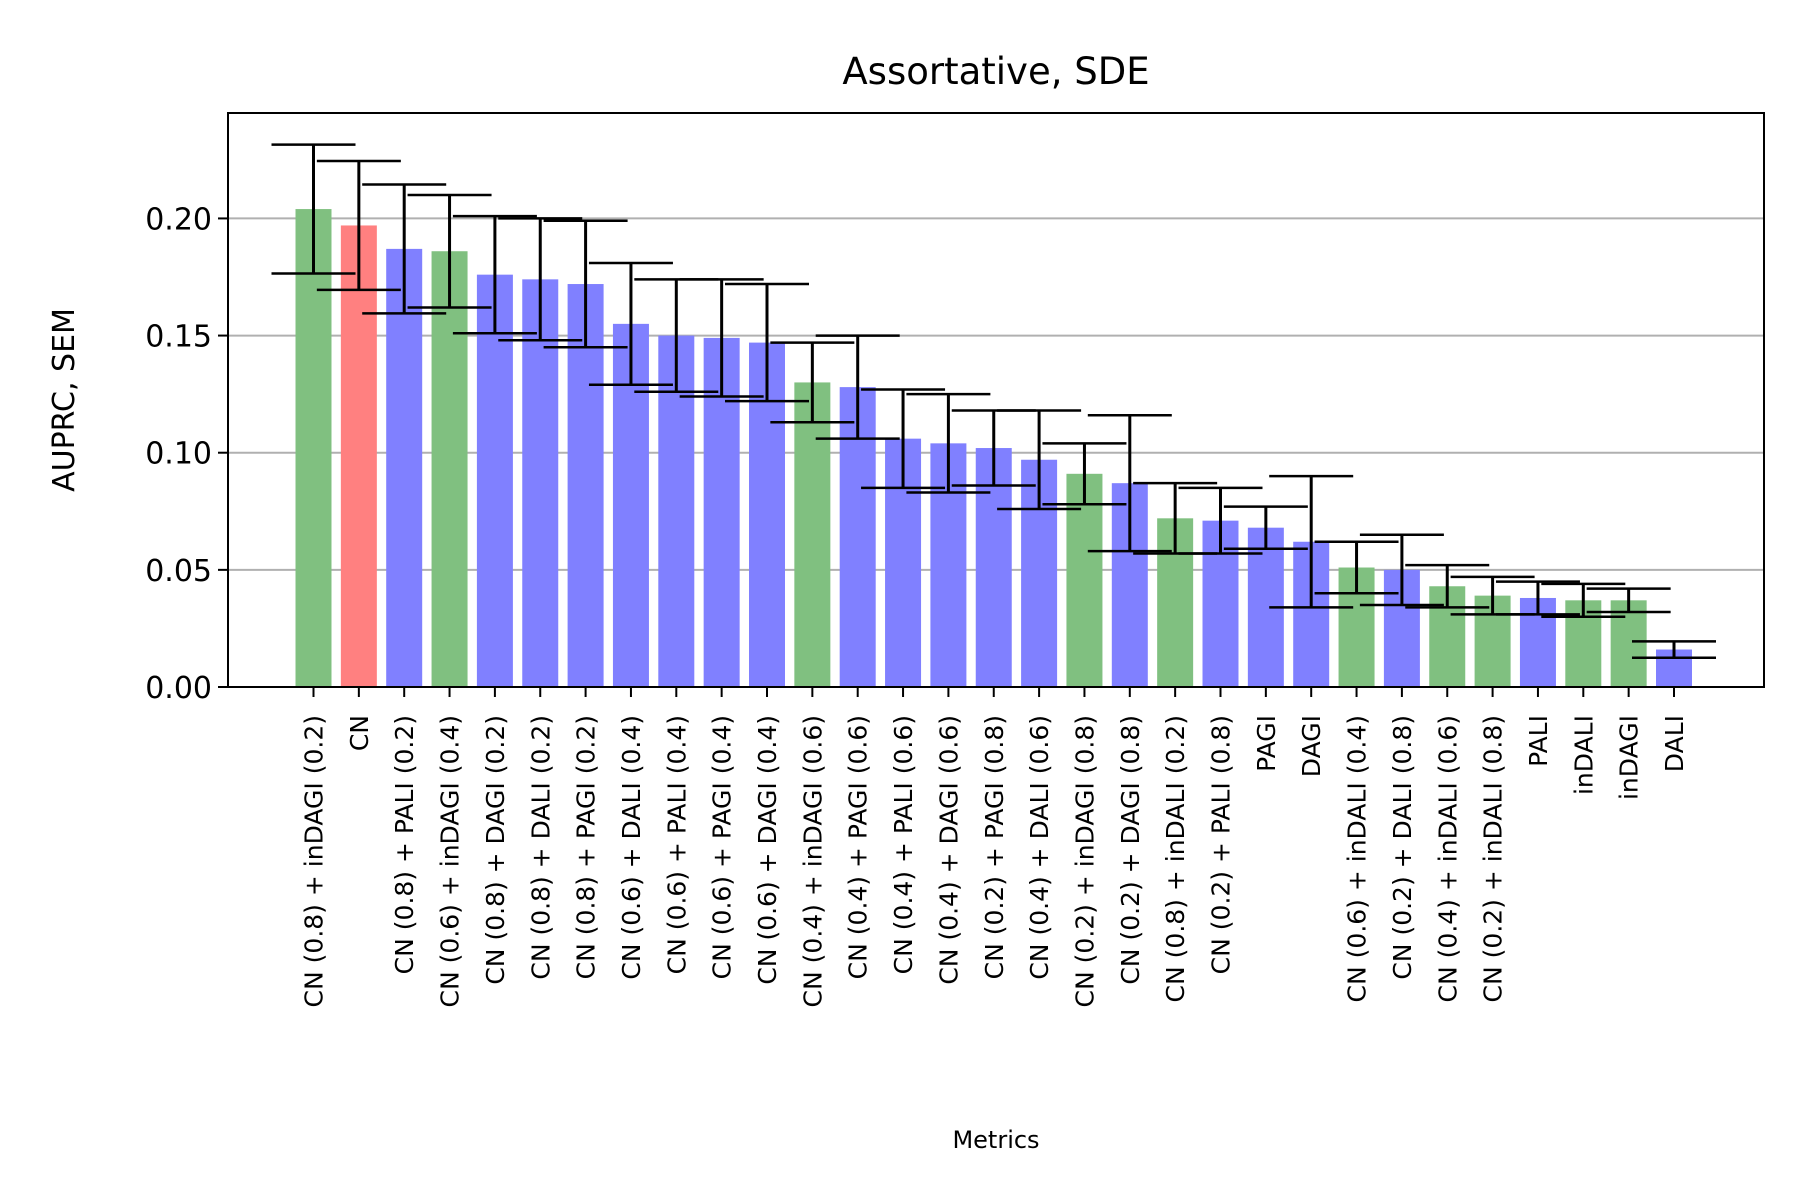 The width and height of the screenshot is (1800, 1204). I want to click on x-tick-label: CN (0.4) + DALI (0.6), so click(1039, 847).